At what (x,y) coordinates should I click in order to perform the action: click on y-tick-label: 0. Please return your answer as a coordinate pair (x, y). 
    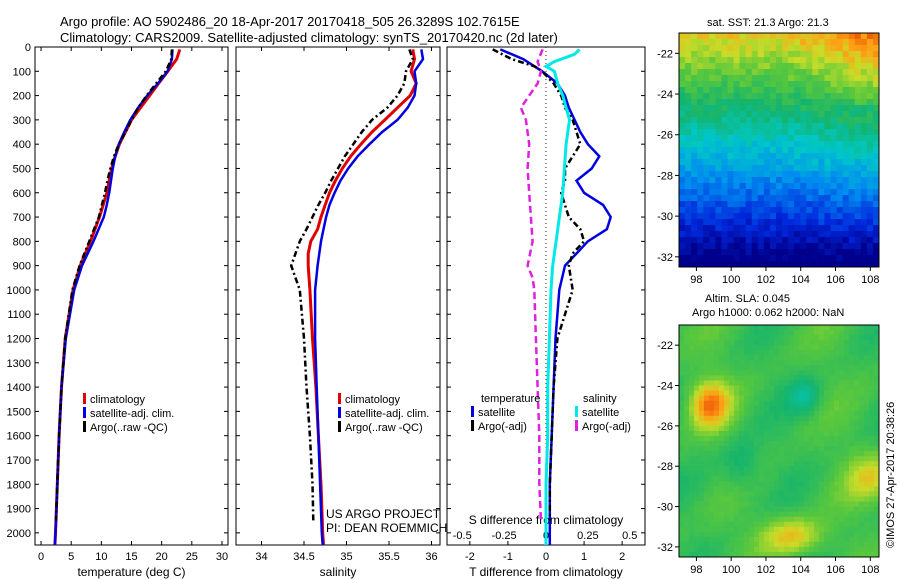
    Looking at the image, I should click on (28, 48).